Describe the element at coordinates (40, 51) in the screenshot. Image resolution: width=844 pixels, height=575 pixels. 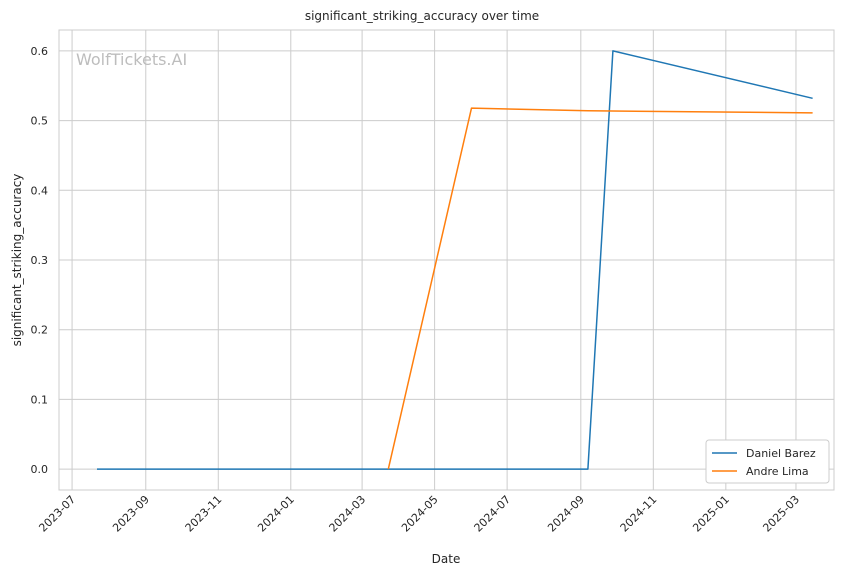
I see `y-tick-label: 0.6` at that location.